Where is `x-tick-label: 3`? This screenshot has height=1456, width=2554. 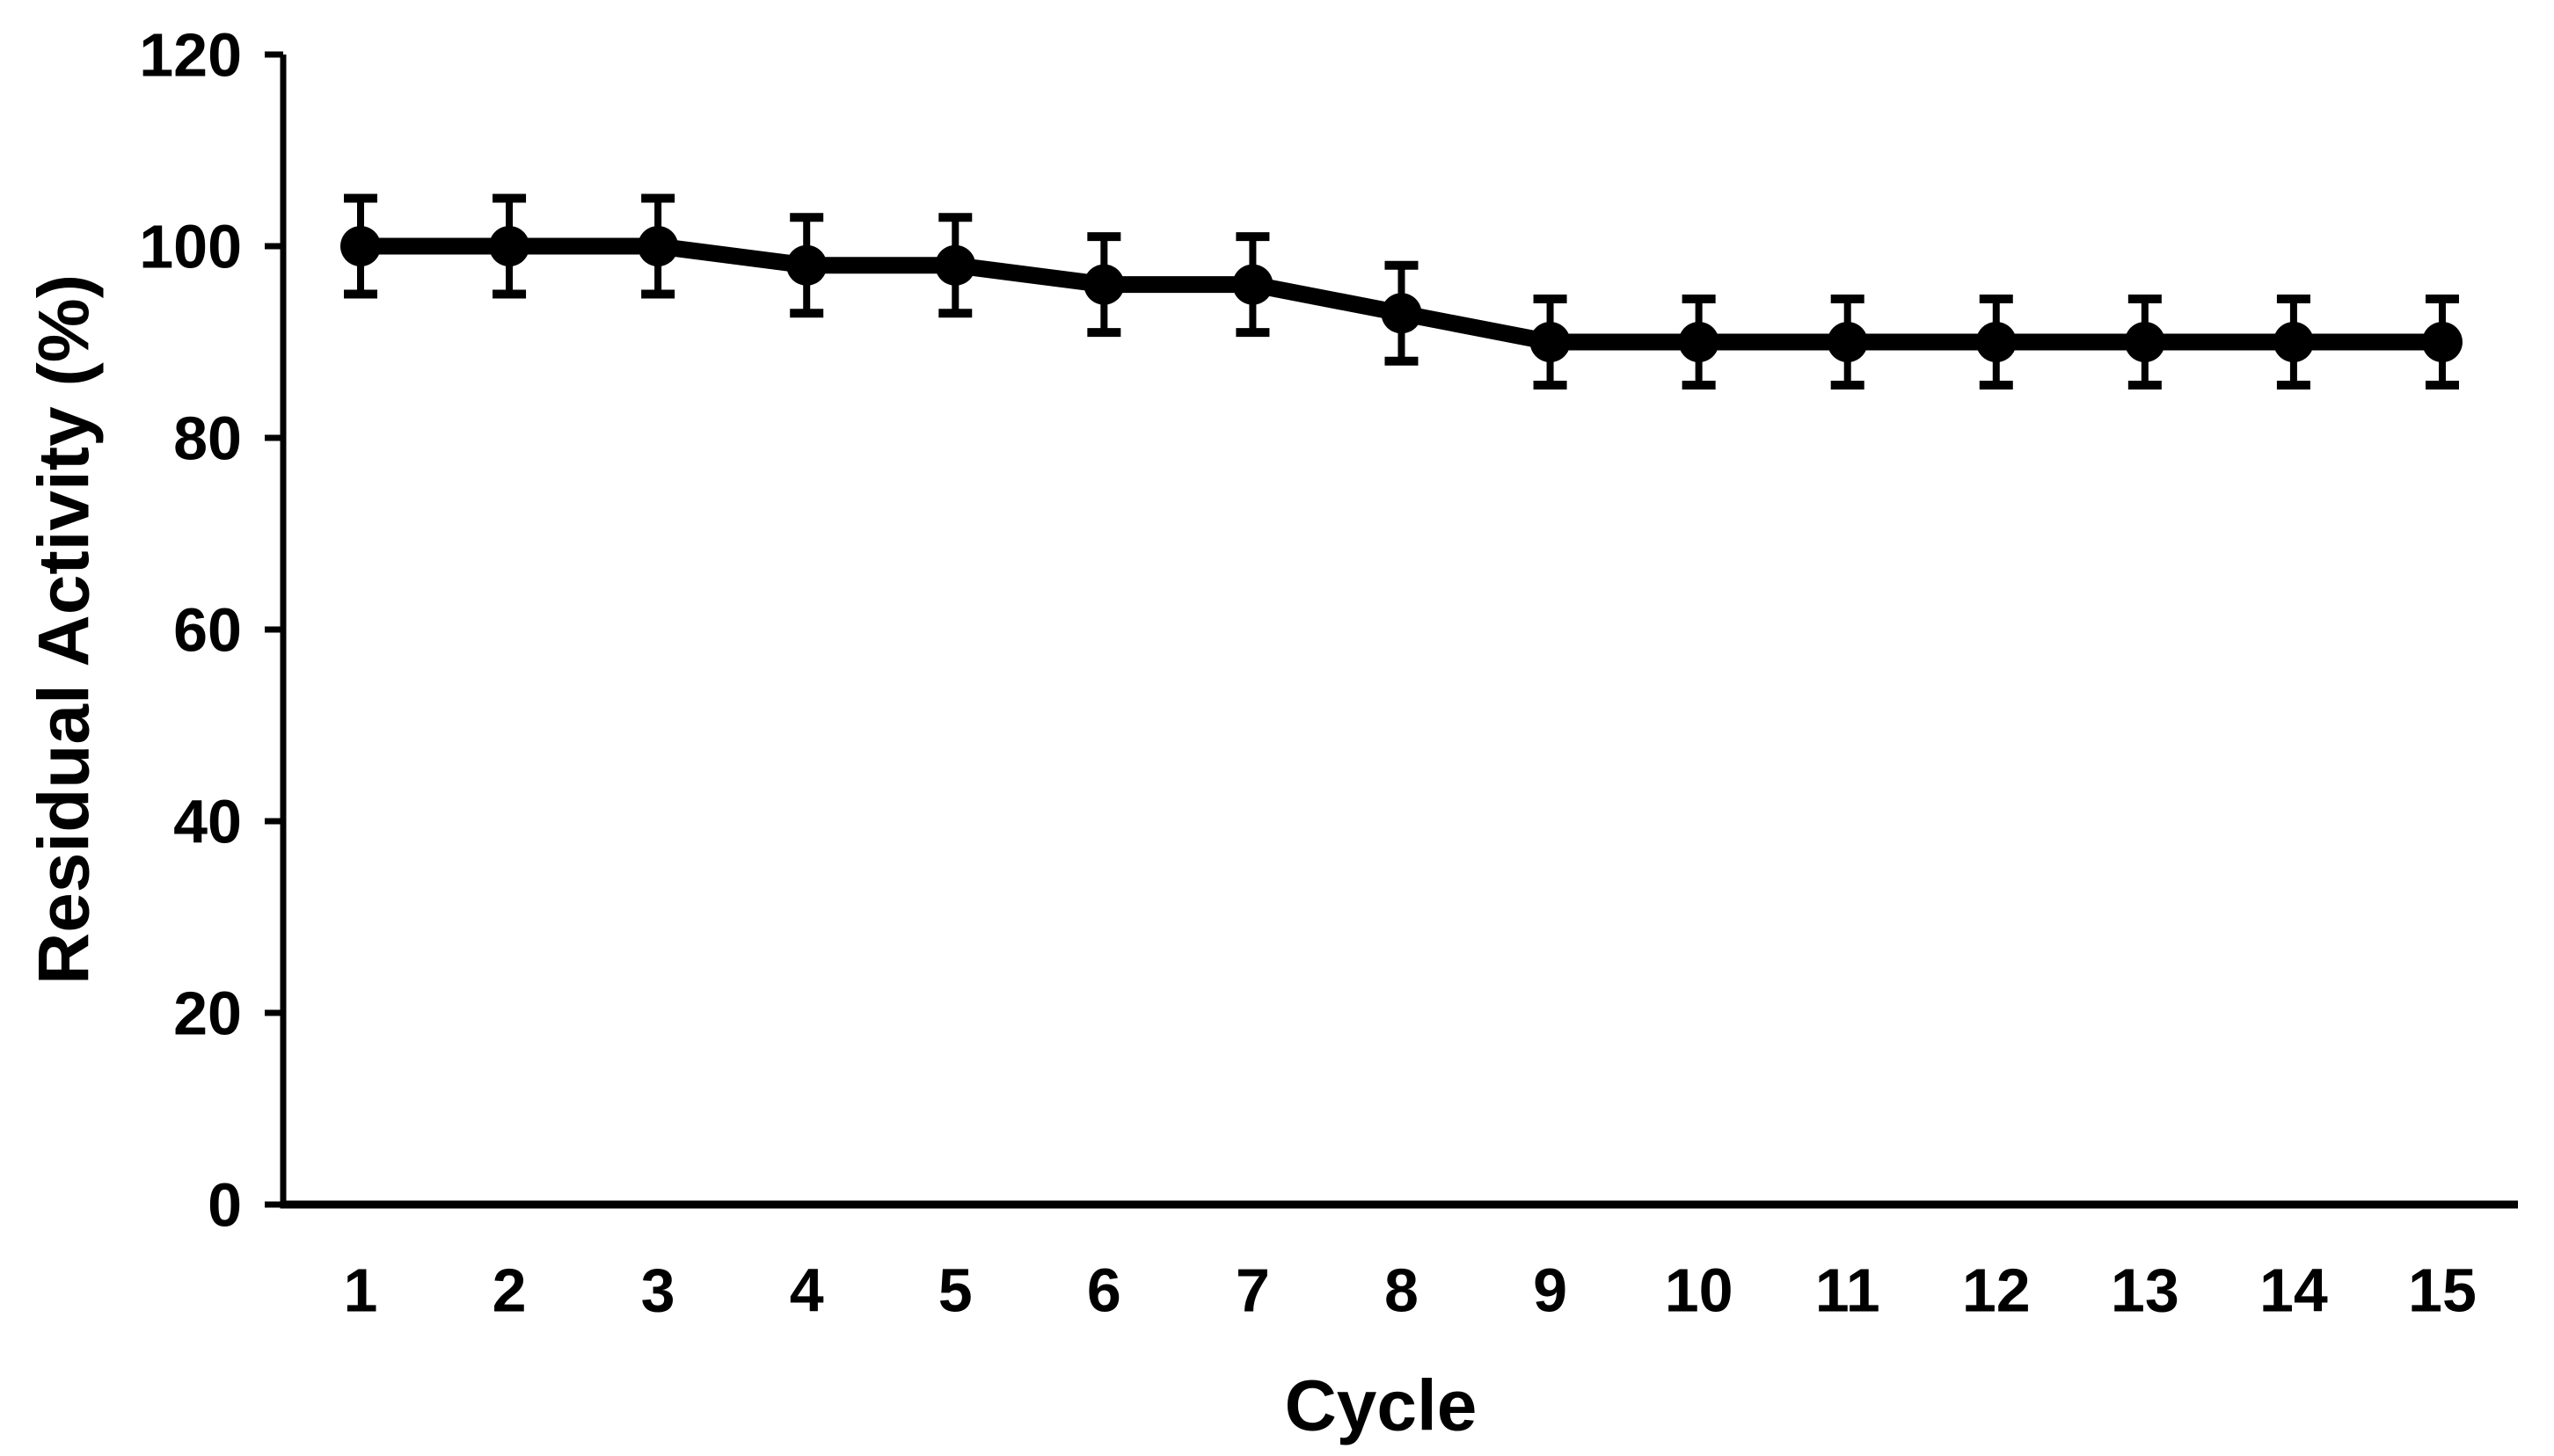
x-tick-label: 3 is located at coordinates (658, 1290).